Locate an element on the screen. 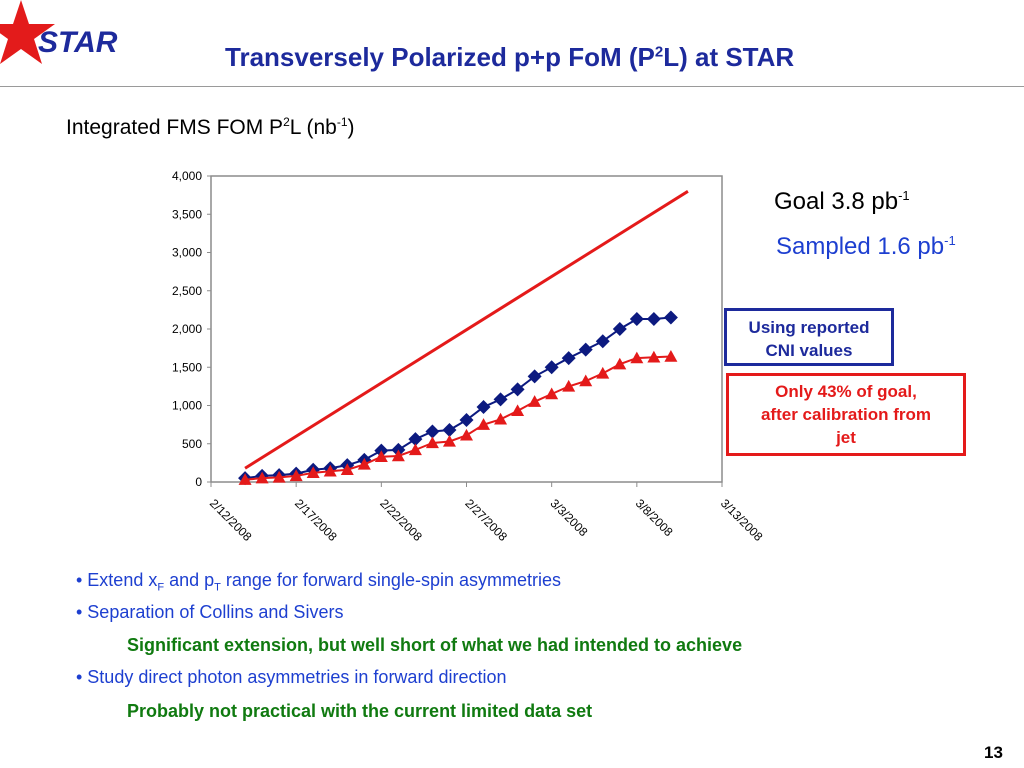  cni-values-note: Using reported CNI values is located at coordinates (809, 337).